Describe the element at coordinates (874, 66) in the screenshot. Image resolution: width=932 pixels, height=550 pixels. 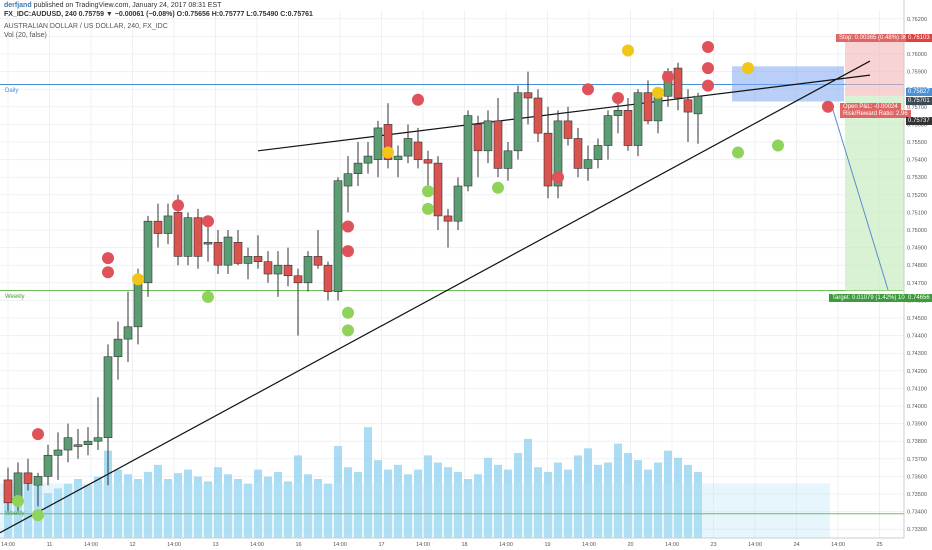
I see `stop-zone` at that location.